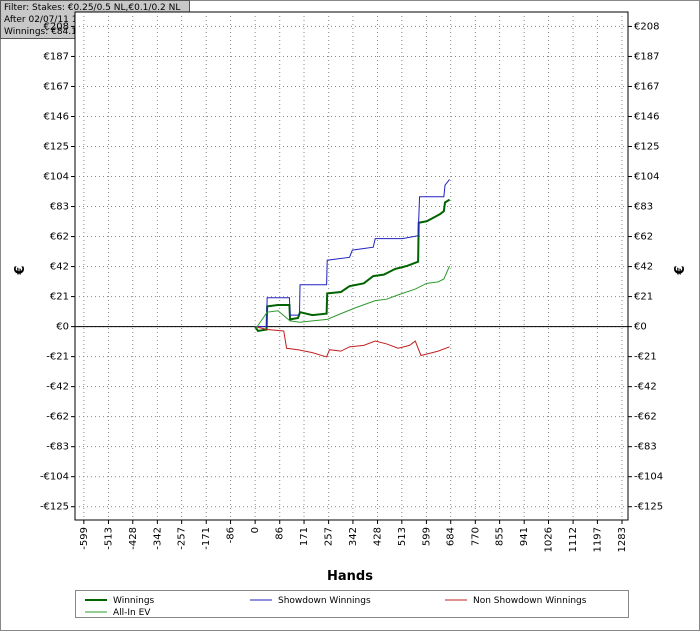 The image size is (700, 635). What do you see at coordinates (378, 536) in the screenshot?
I see `x-tick-label: 428` at bounding box center [378, 536].